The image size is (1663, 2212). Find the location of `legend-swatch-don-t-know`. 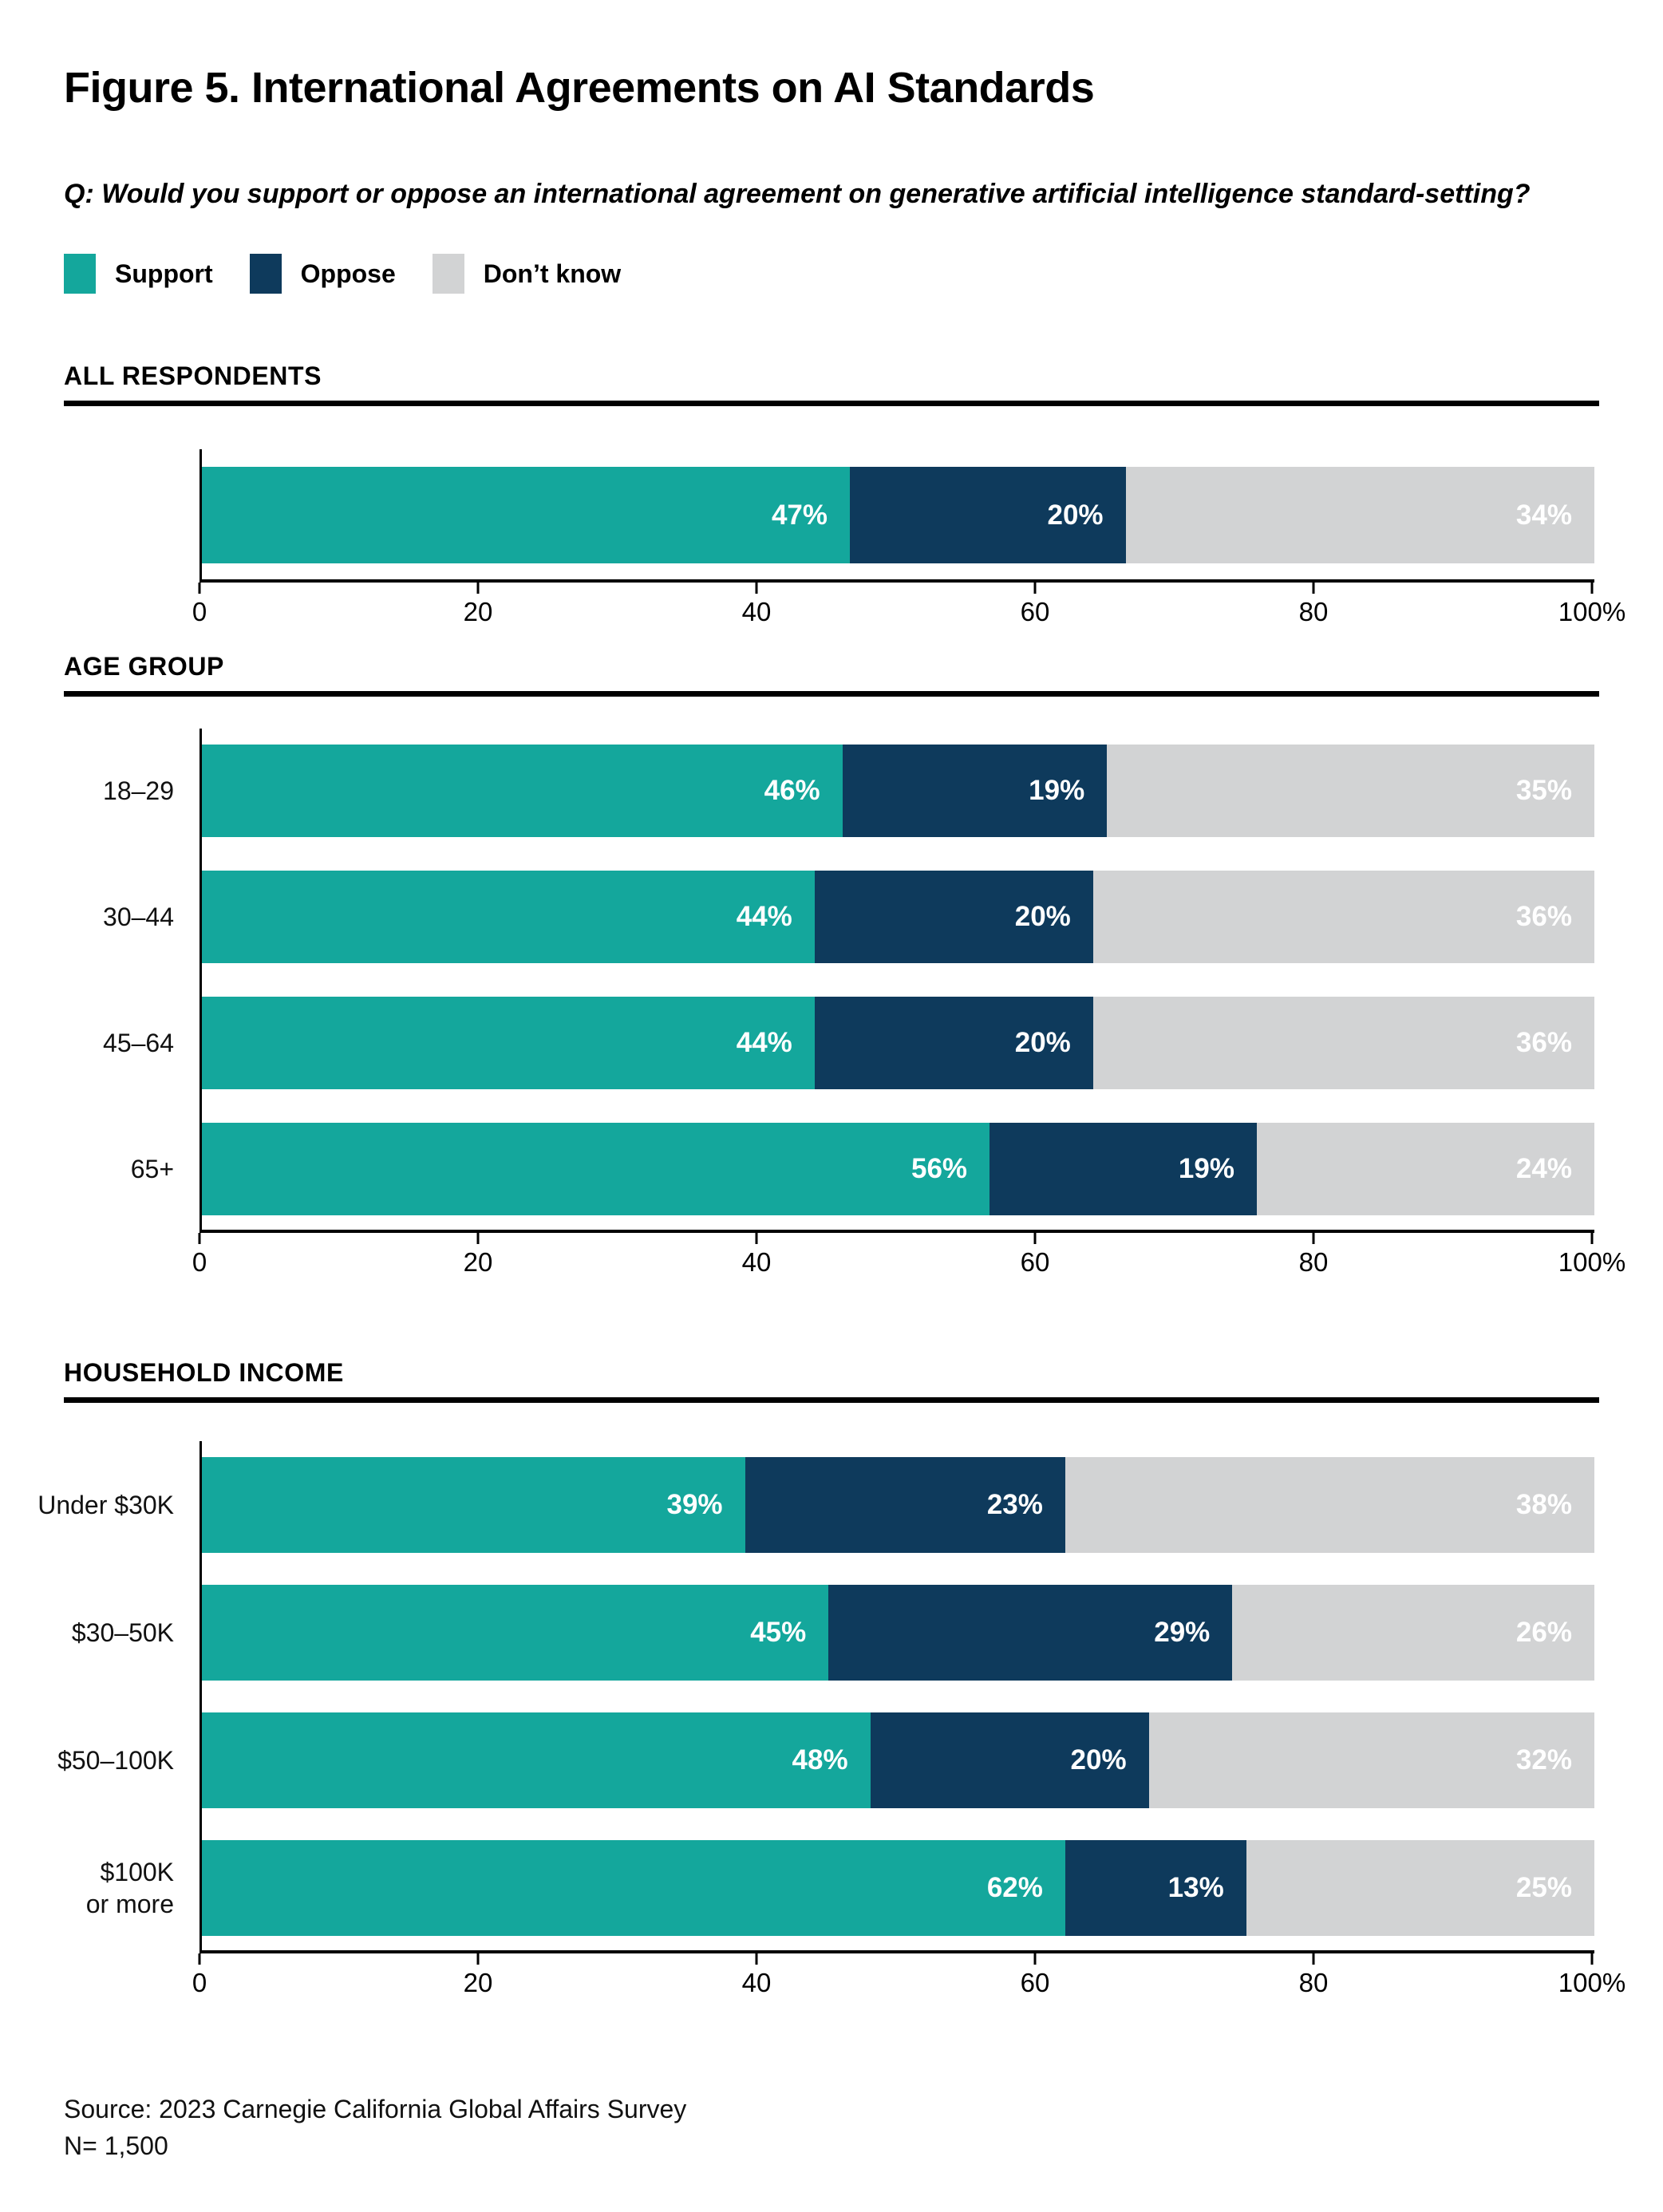

legend-swatch-don-t-know is located at coordinates (448, 274).